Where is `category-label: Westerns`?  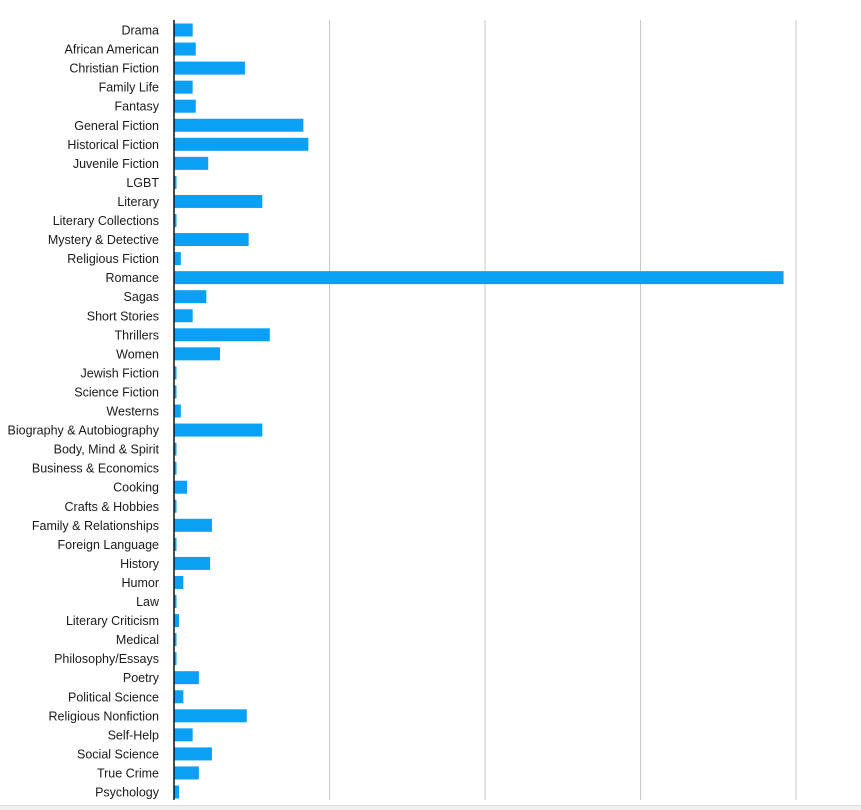
category-label: Westerns is located at coordinates (132, 412).